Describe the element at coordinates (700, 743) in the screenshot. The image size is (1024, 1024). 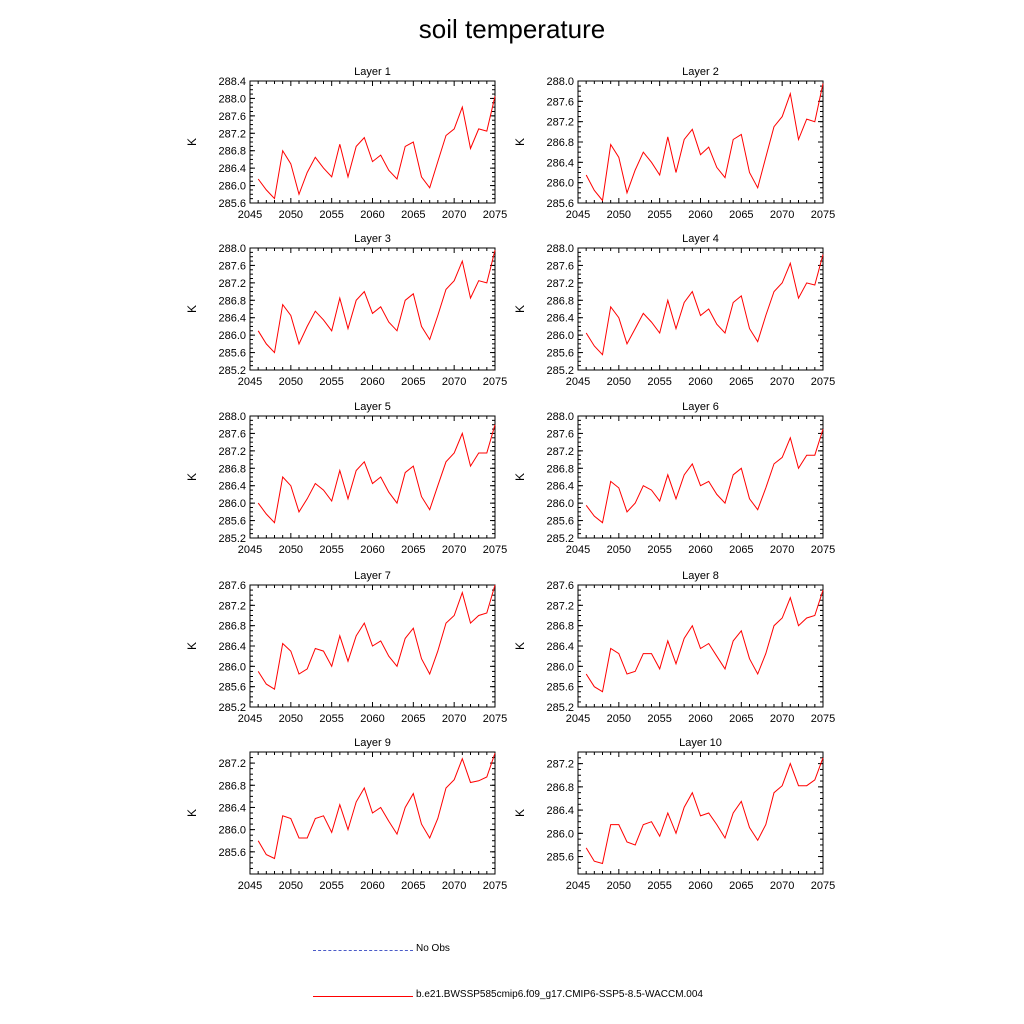
I see `panel-title: Layer 10` at that location.